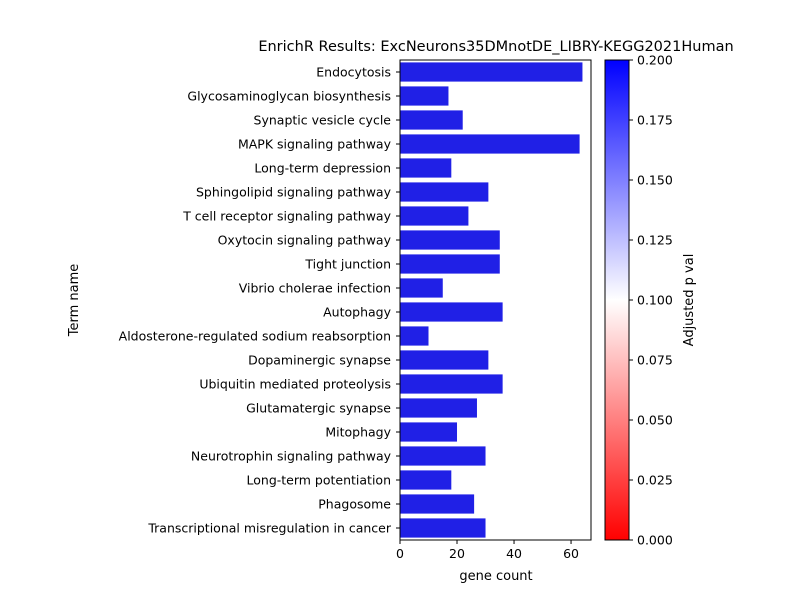 Image resolution: width=800 pixels, height=600 pixels. Describe the element at coordinates (286, 216) in the screenshot. I see `y-tick-label: T cell receptor signaling pathway` at that location.